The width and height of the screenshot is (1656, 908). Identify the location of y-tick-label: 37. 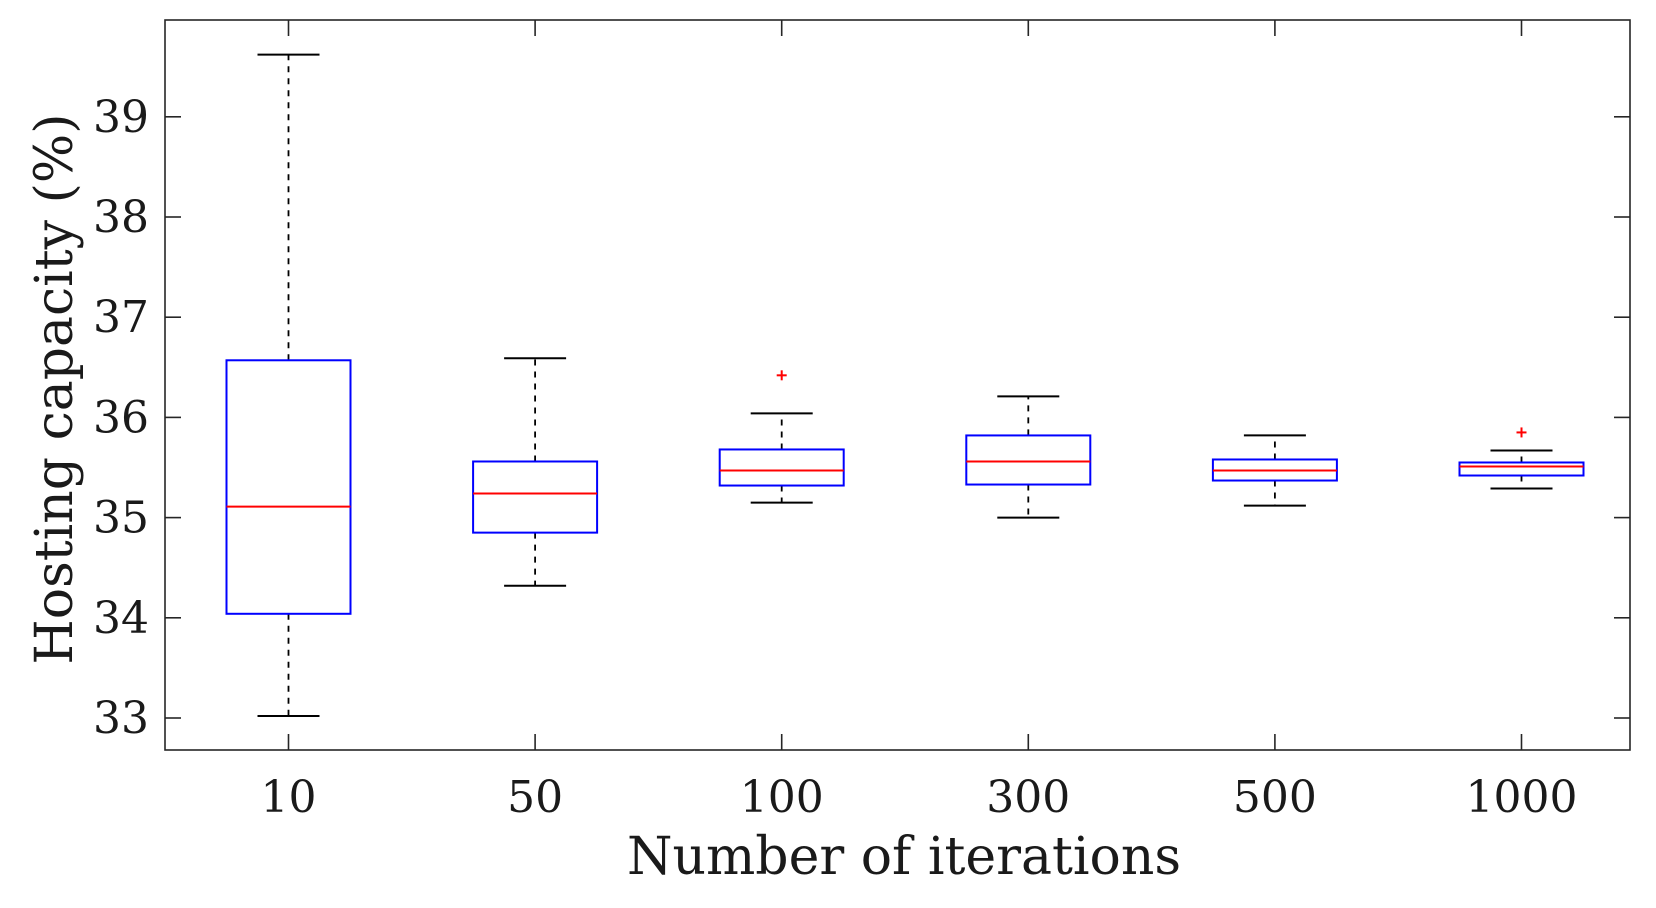
(121, 317).